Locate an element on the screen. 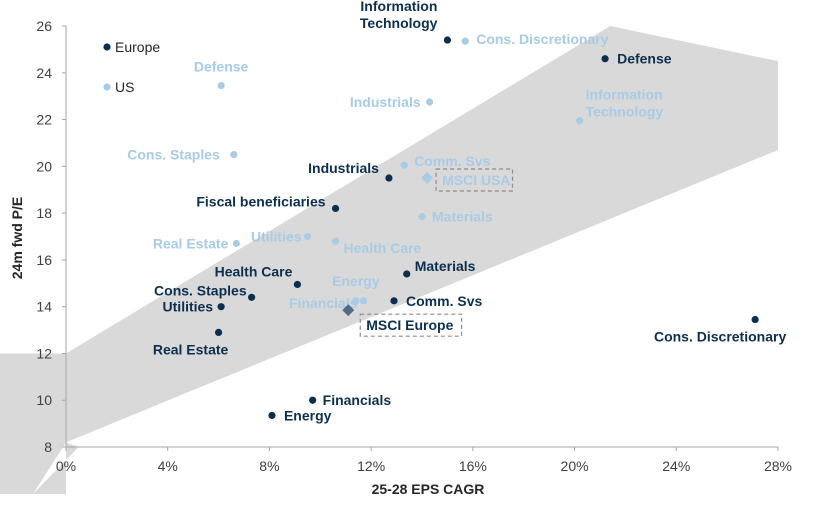 The height and width of the screenshot is (515, 829). y-tick-label: 8 is located at coordinates (48, 447).